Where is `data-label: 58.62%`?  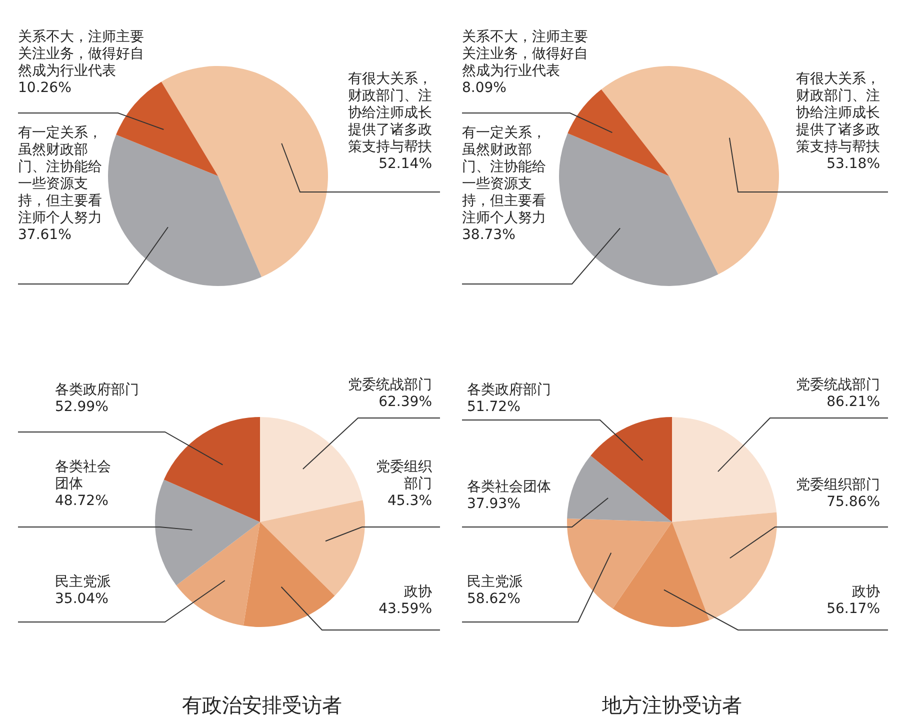 data-label: 58.62% is located at coordinates (494, 599).